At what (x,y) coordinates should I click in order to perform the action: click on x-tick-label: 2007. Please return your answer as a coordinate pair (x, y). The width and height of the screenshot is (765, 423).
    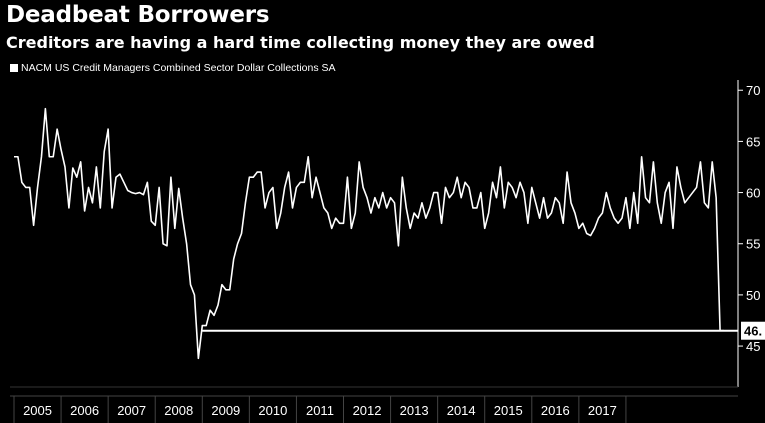
    Looking at the image, I should click on (131, 410).